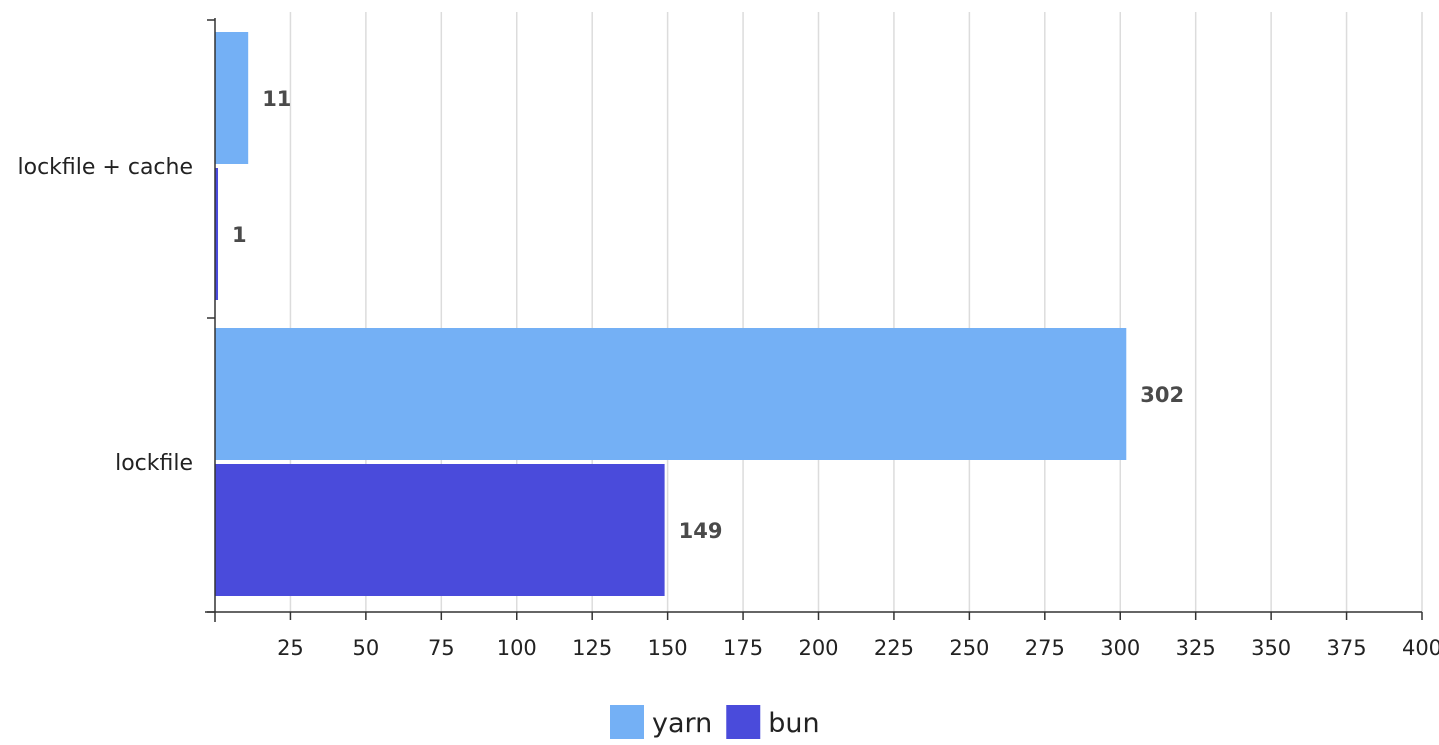  What do you see at coordinates (1045, 648) in the screenshot?
I see `x-tick-label: 275` at bounding box center [1045, 648].